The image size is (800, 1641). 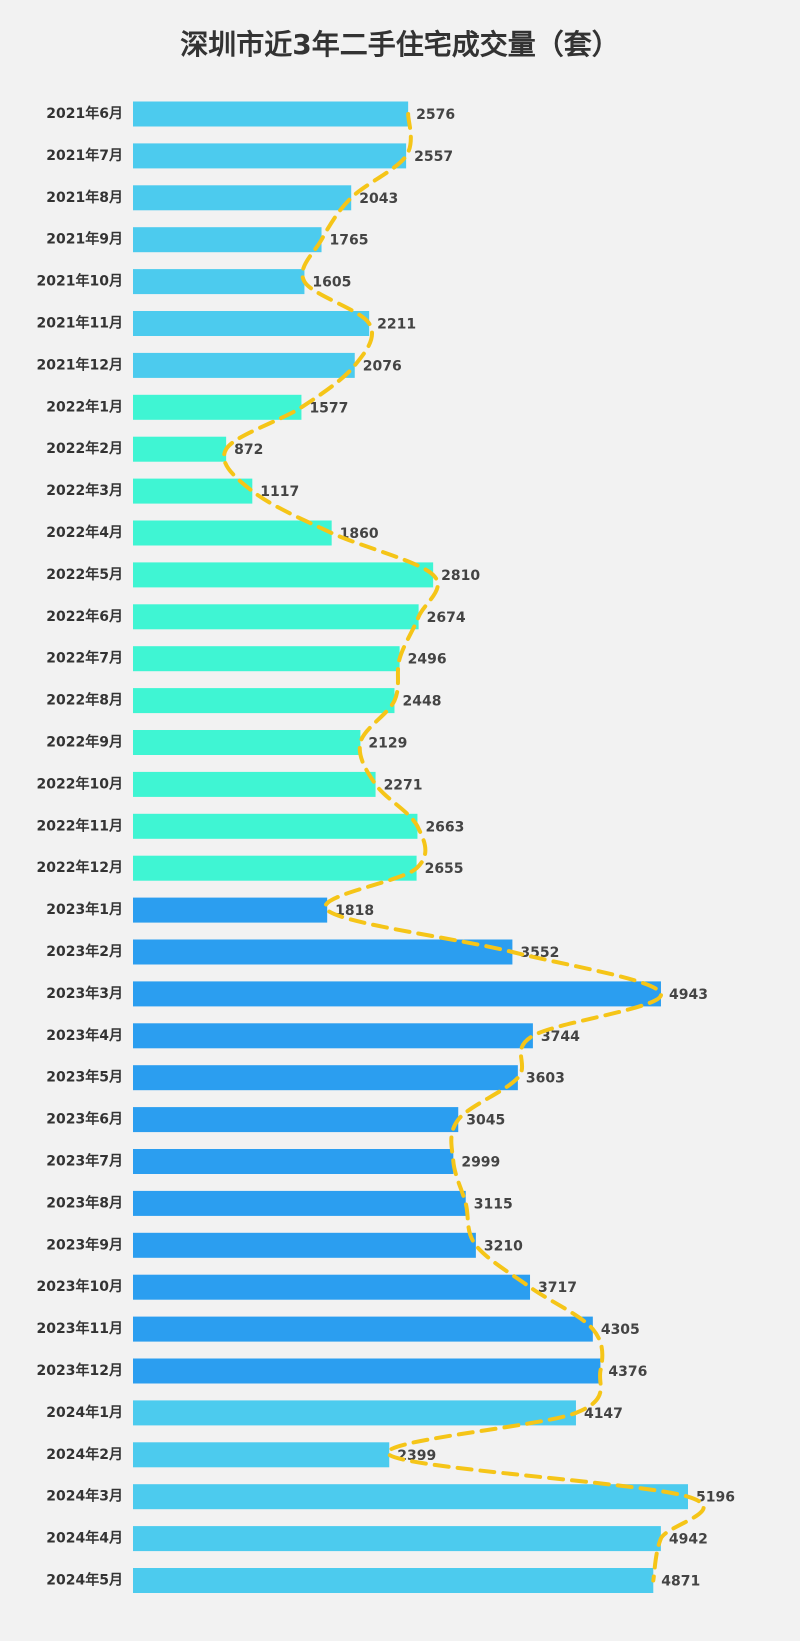 I want to click on y-tick-label: 2021年9月, so click(x=84, y=239).